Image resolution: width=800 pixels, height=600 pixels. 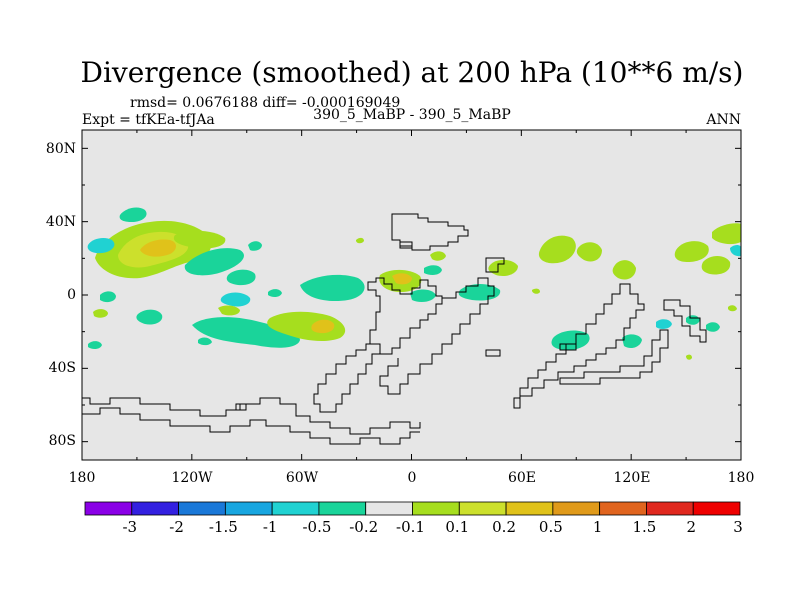 What do you see at coordinates (148, 120) in the screenshot?
I see `experiment-label: Expt = tfKEa-tfJAa` at bounding box center [148, 120].